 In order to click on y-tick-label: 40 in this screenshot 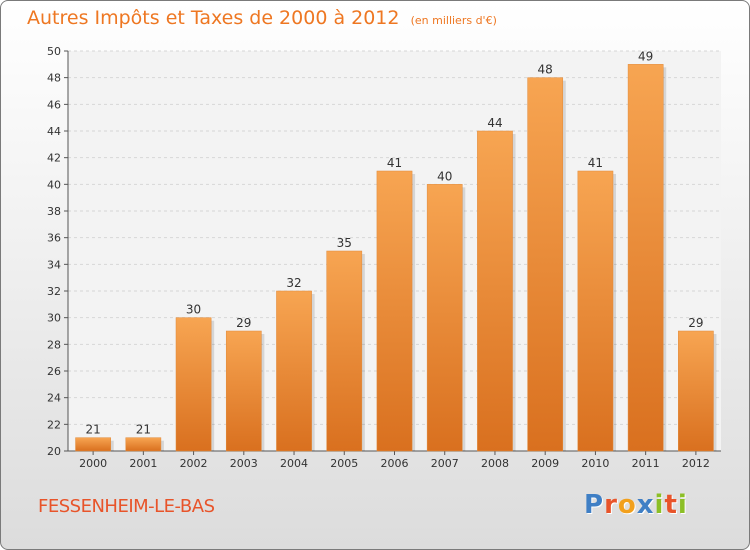, I will do `click(54, 184)`.